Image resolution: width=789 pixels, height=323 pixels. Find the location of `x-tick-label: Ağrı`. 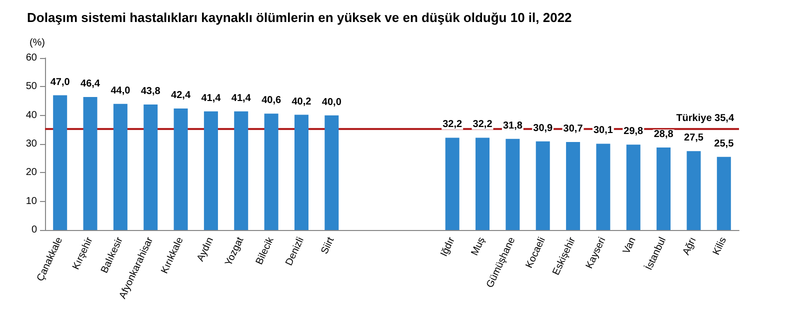

x-tick-label: Ağrı is located at coordinates (690, 246).